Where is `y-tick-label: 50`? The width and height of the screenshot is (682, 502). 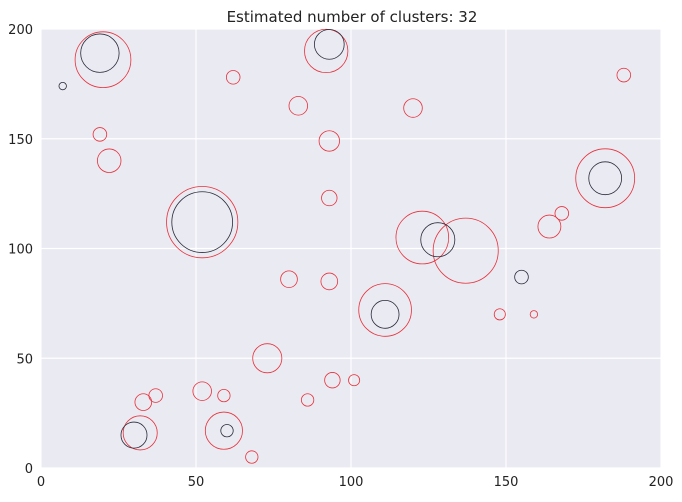
y-tick-label: 50 is located at coordinates (24, 359).